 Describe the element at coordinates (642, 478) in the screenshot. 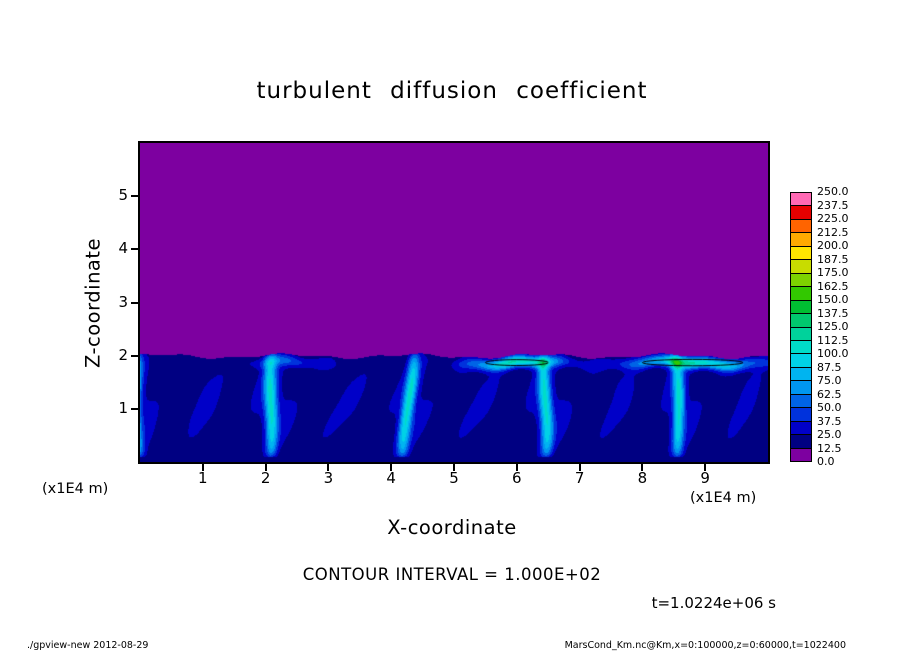

I see `x-tick-label: 8` at that location.